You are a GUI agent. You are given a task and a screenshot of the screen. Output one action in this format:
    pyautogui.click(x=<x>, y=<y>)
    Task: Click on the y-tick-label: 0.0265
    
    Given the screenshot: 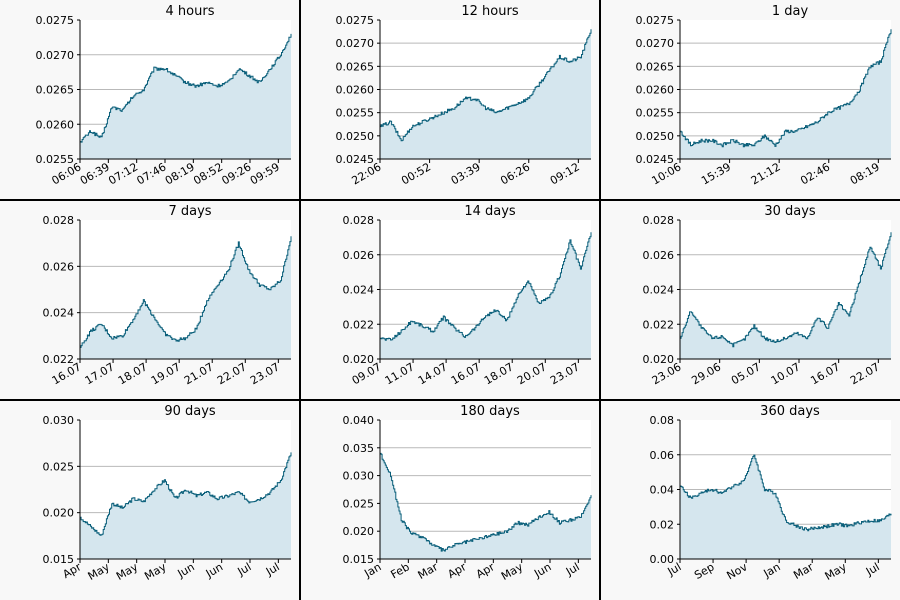 What is the action you would take?
    pyautogui.click(x=355, y=66)
    